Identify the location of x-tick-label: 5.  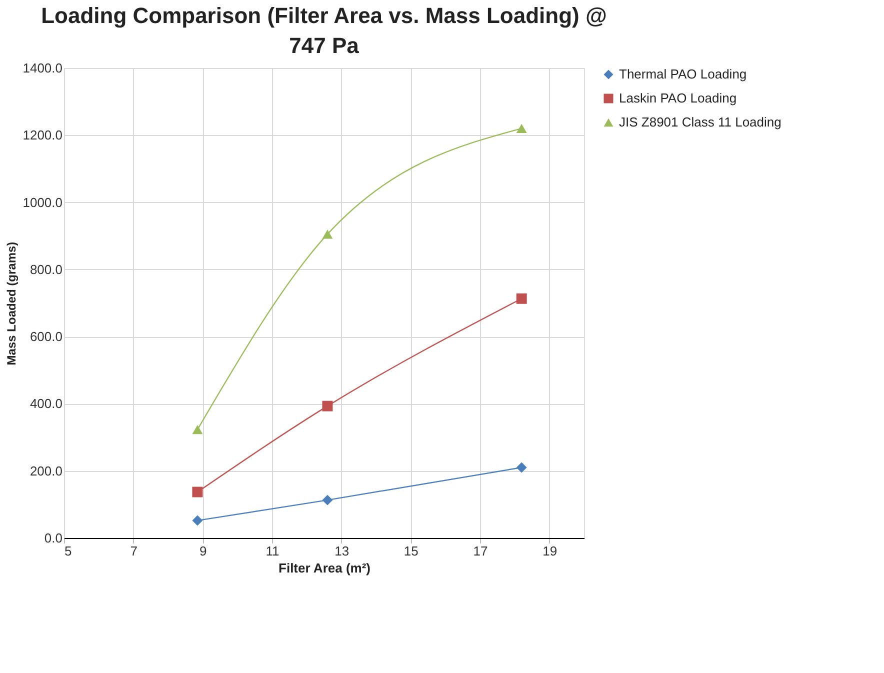
(68, 551).